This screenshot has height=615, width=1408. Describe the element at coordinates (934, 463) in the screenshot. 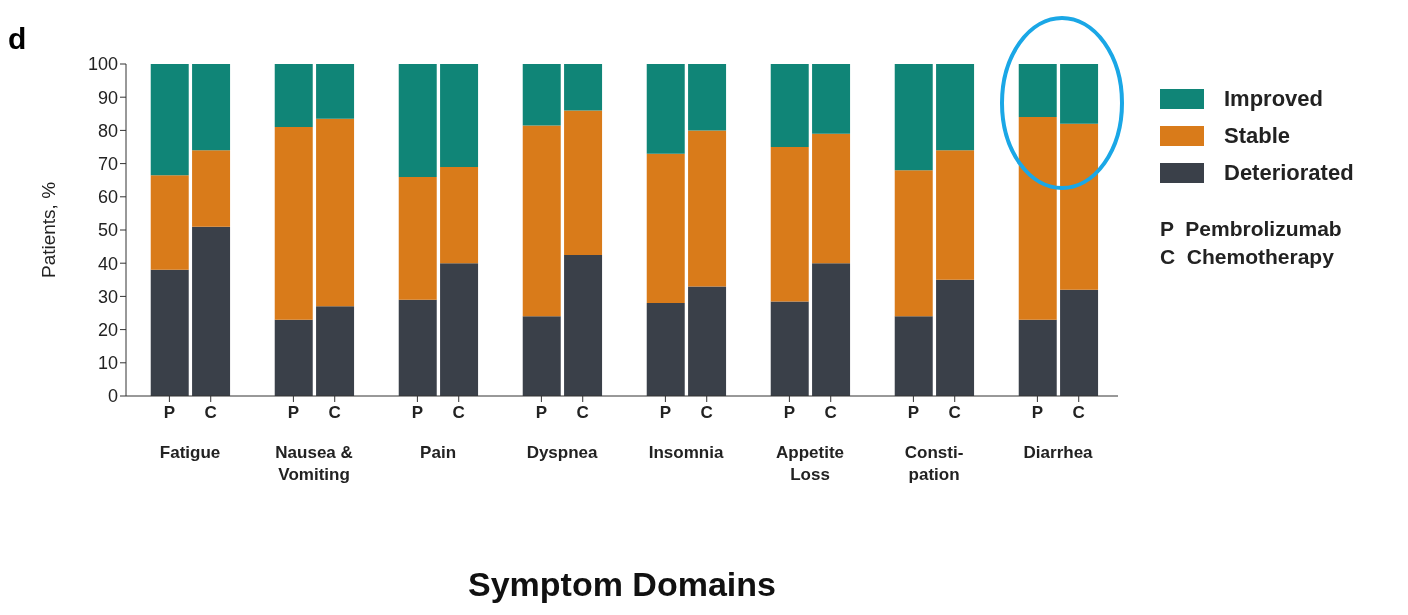

I see `text: Consti- pation` at that location.